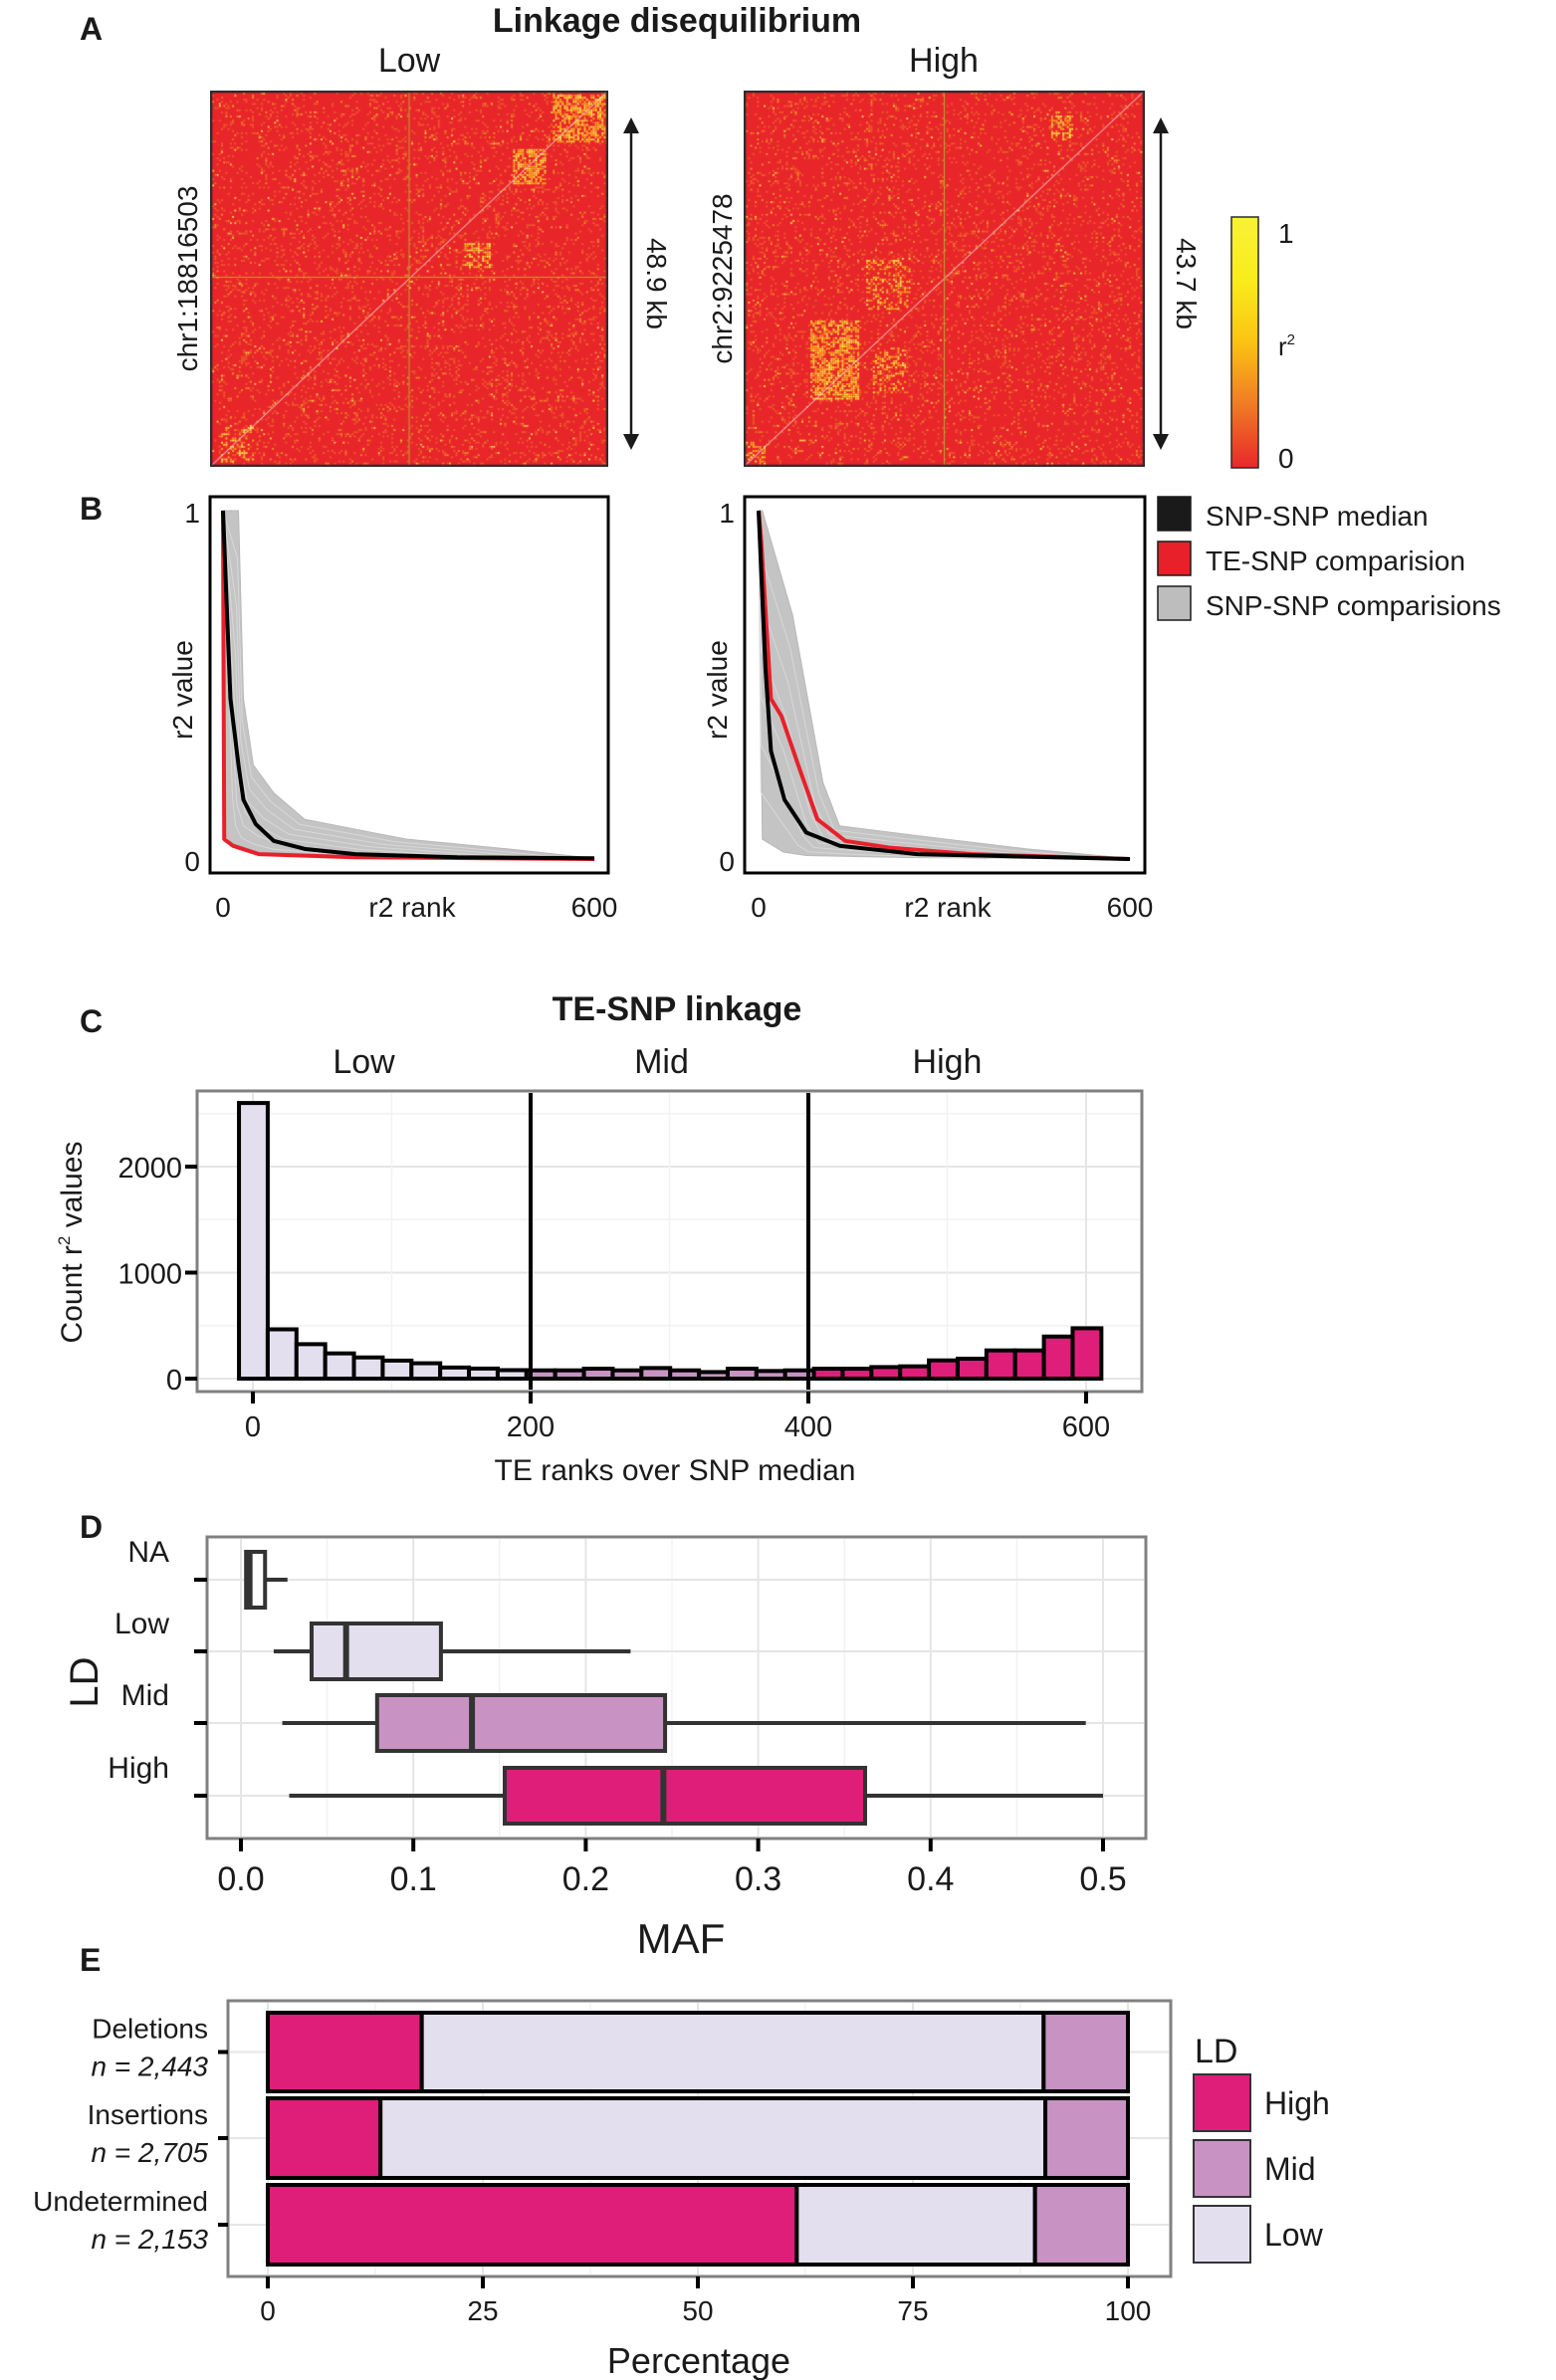 The image size is (1556, 2380). What do you see at coordinates (758, 1879) in the screenshot?
I see `x-tick-label: 0.3` at bounding box center [758, 1879].